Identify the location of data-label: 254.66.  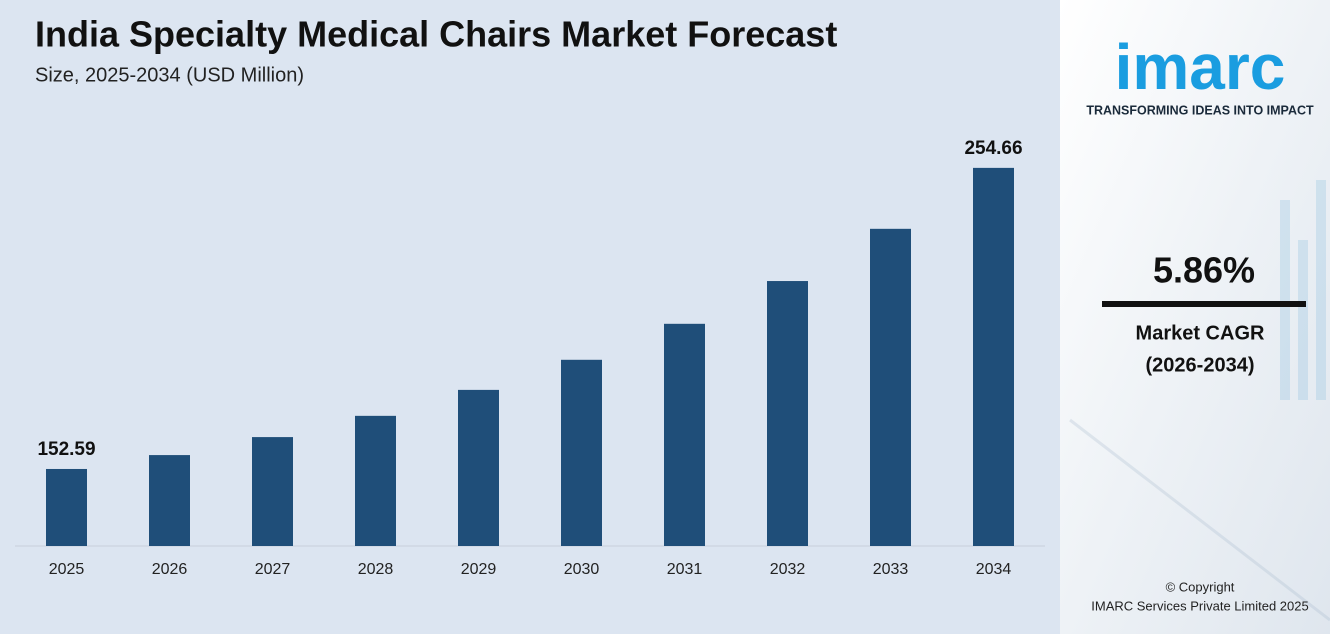
(993, 148).